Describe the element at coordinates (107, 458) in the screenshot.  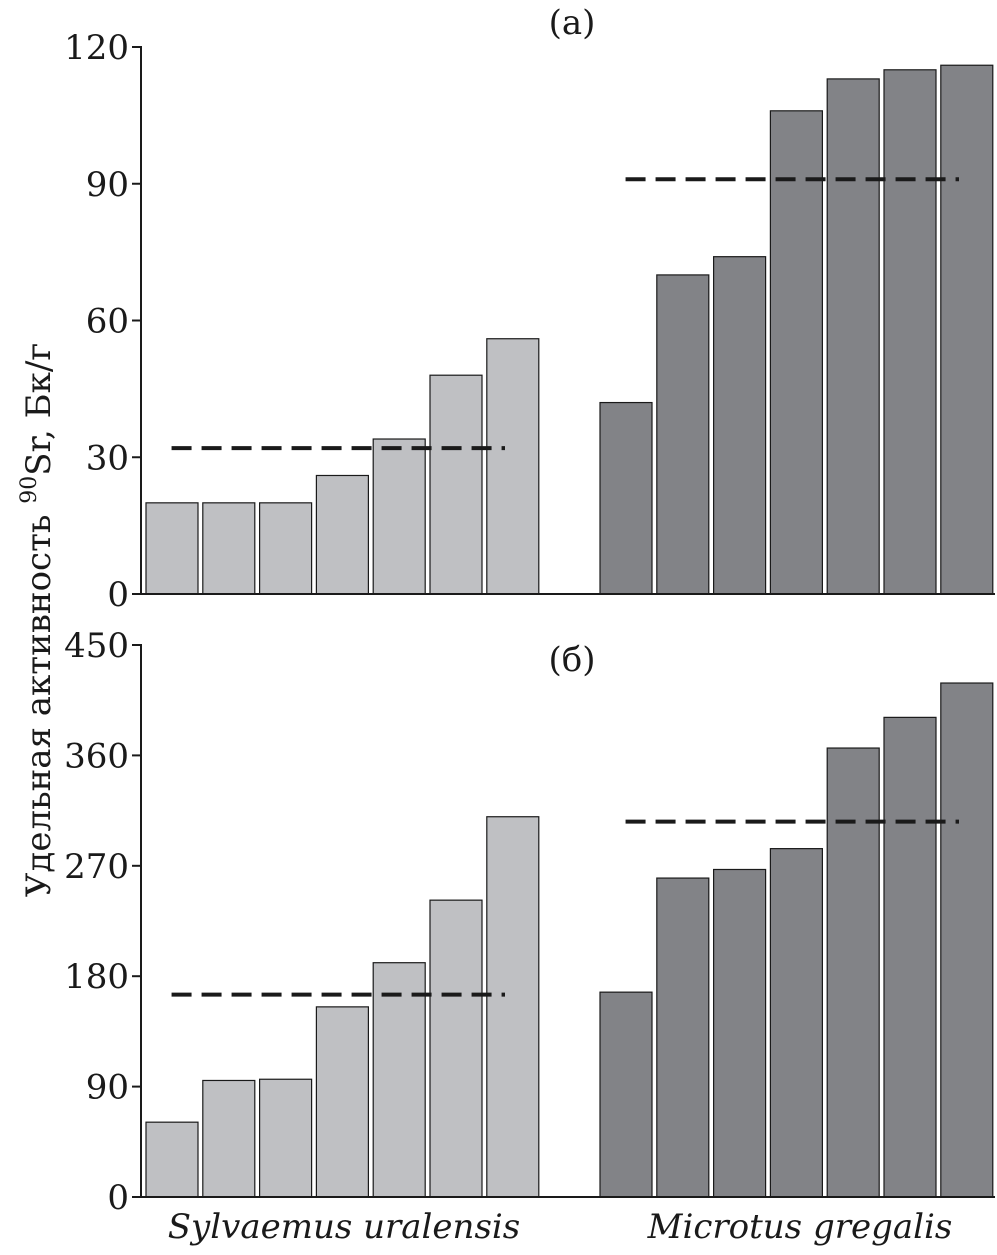
I see `y-tick-label-a-30: 30` at that location.